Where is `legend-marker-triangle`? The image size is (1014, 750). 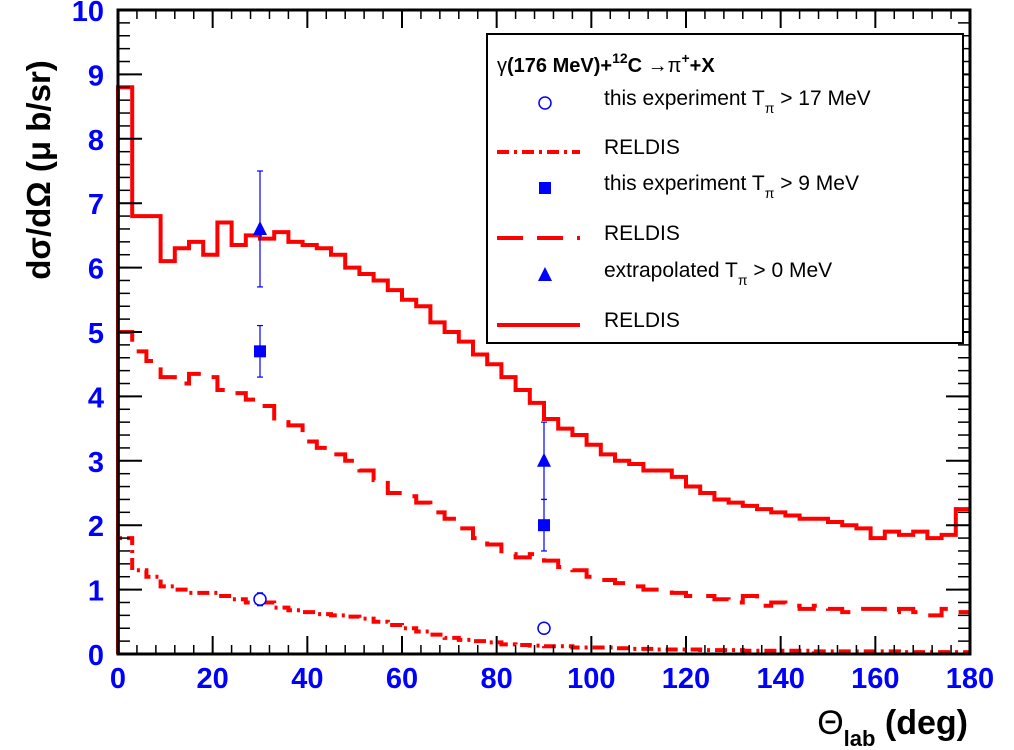
legend-marker-triangle is located at coordinates (545, 274).